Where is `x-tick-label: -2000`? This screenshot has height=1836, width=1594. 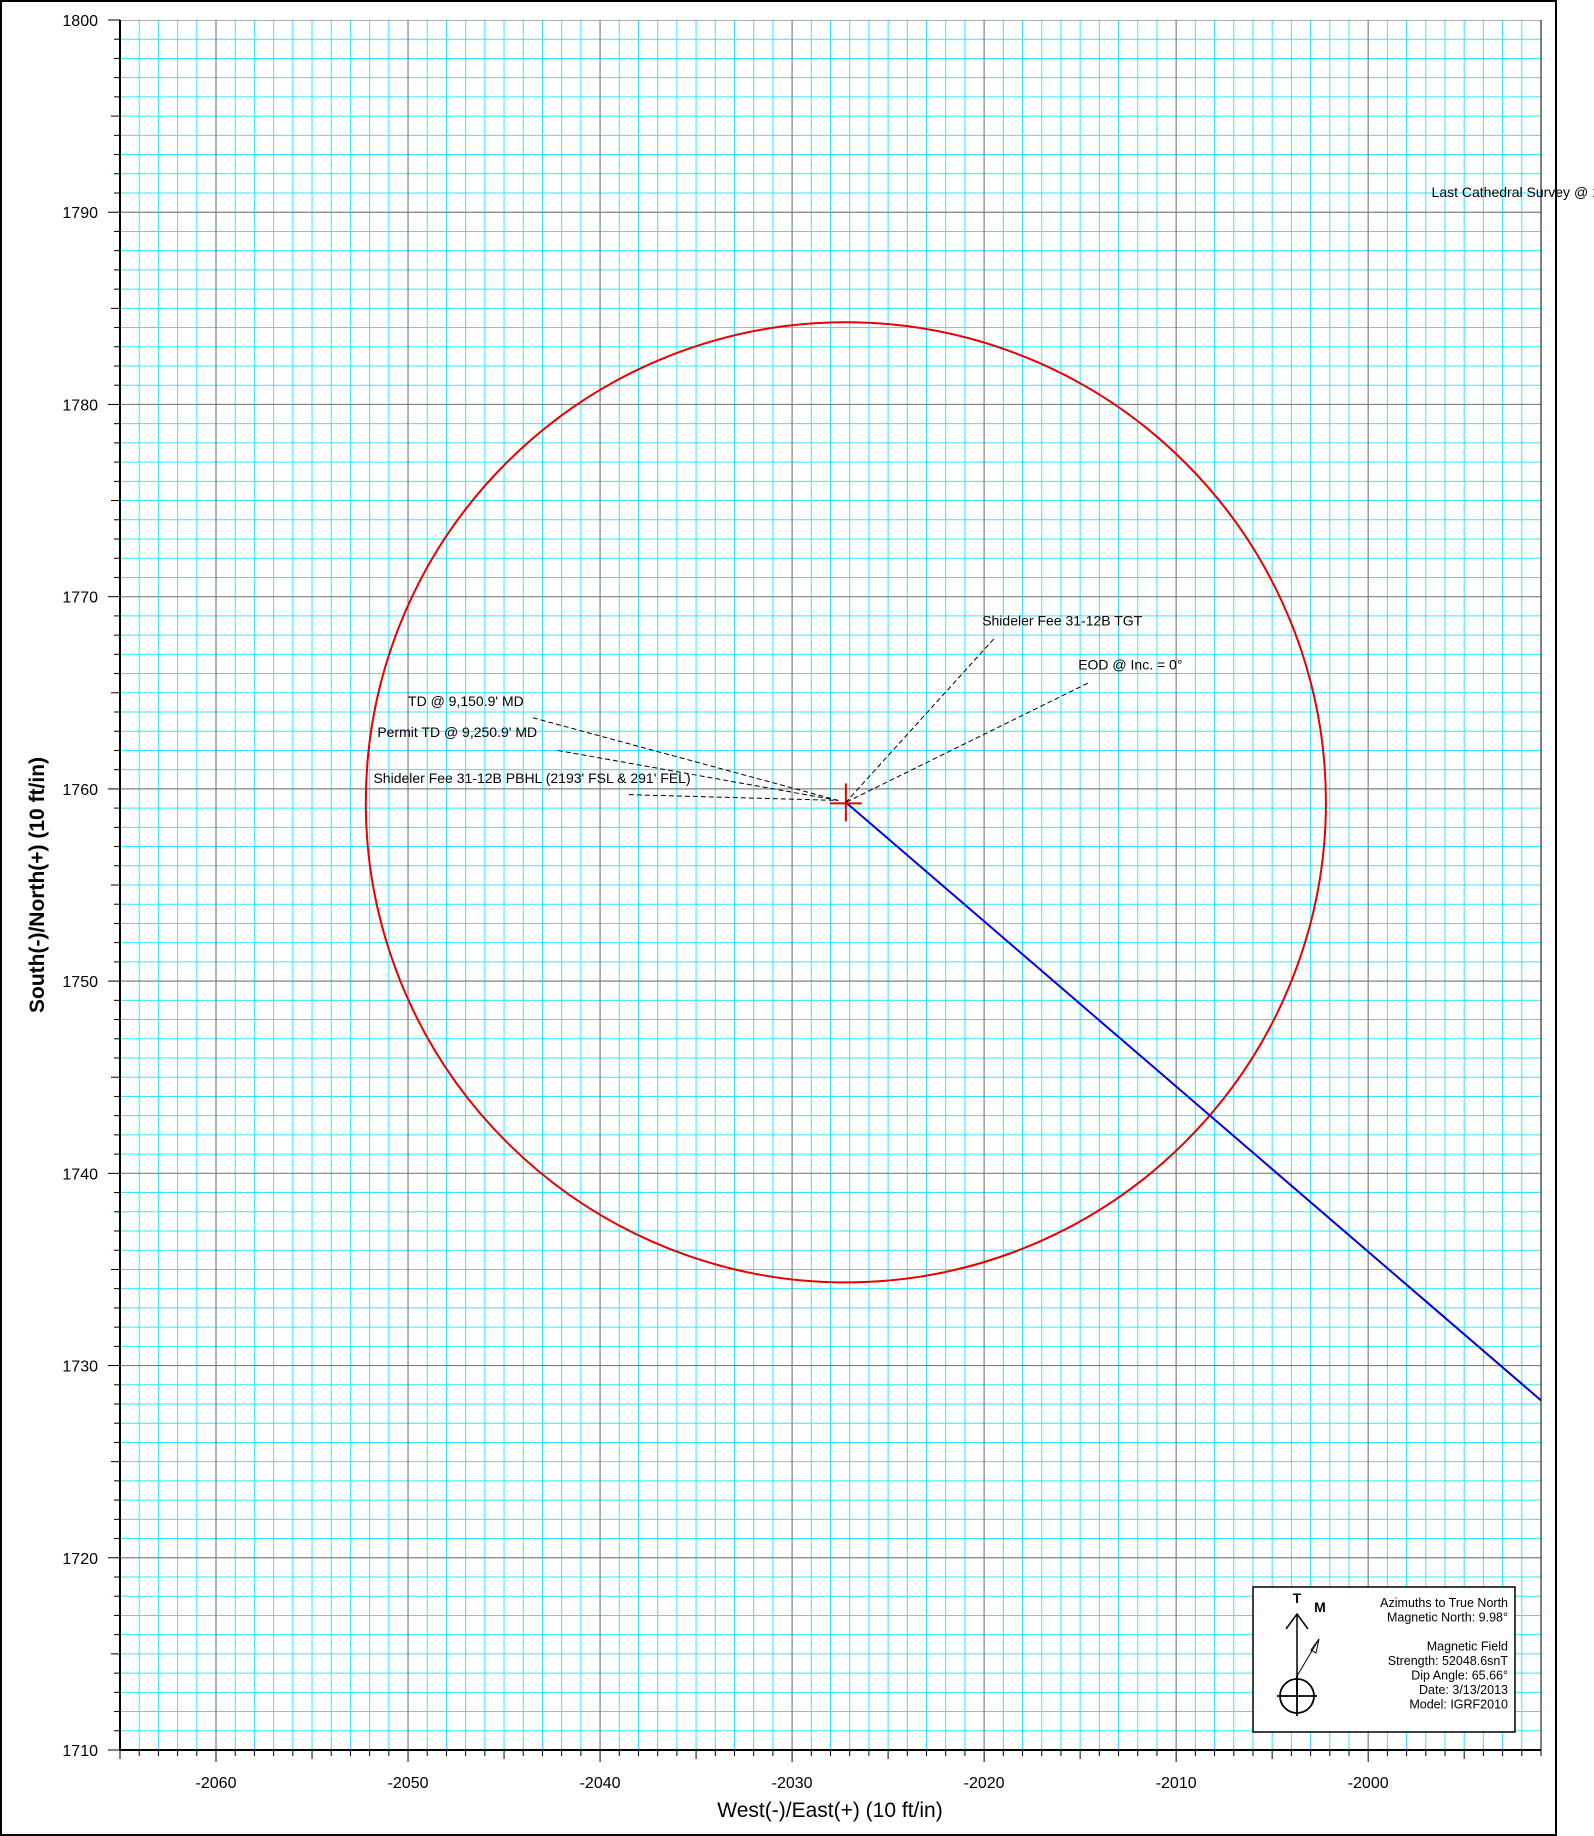
x-tick-label: -2000 is located at coordinates (1368, 1783).